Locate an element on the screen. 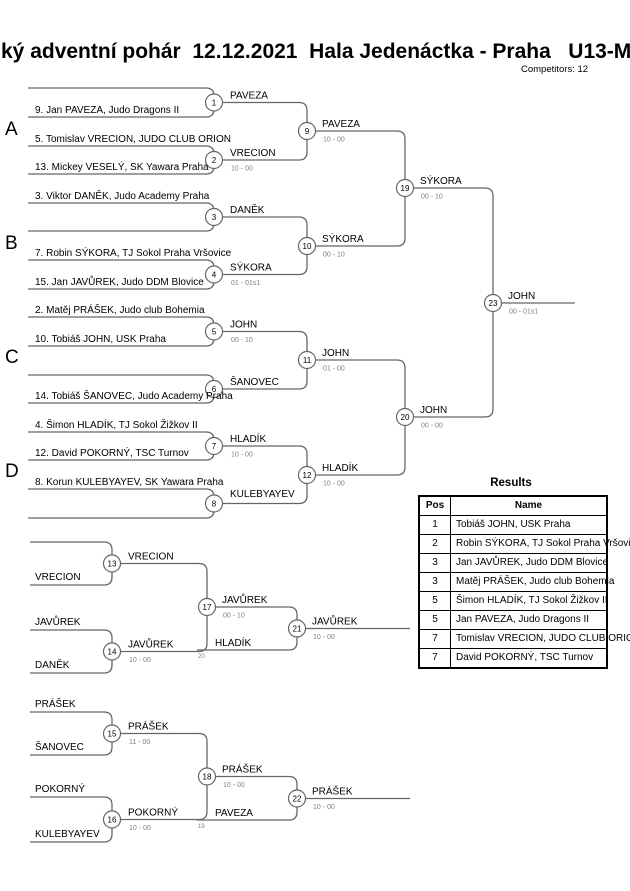  match-17-winner: JAVŮREK is located at coordinates (245, 599).